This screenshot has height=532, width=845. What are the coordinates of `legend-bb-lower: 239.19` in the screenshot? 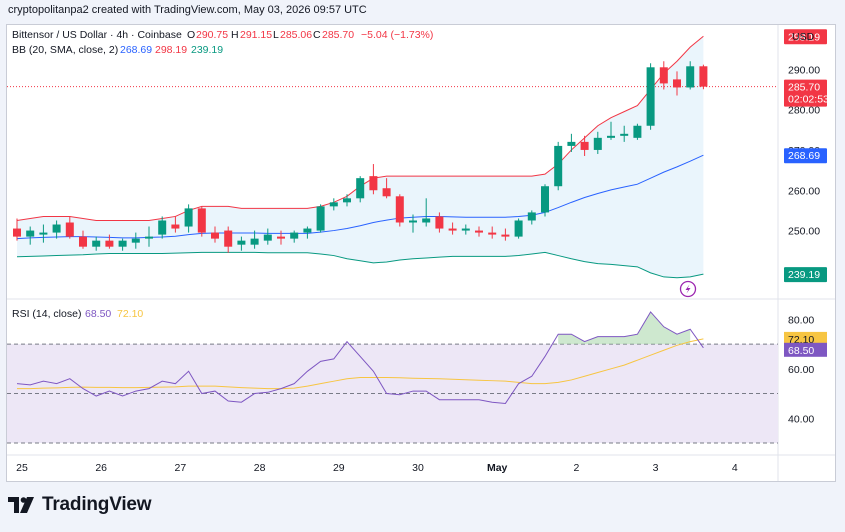 It's located at (207, 50).